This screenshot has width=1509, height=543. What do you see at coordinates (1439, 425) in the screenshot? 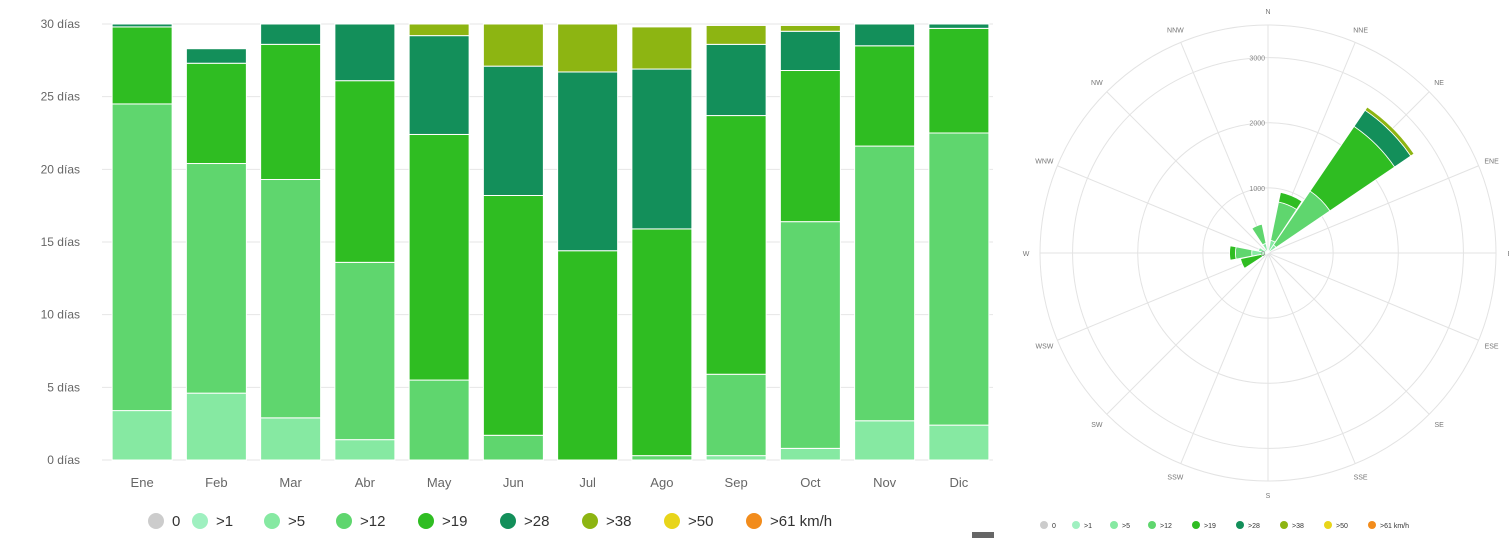
I see `direction-label: SE` at bounding box center [1439, 425].